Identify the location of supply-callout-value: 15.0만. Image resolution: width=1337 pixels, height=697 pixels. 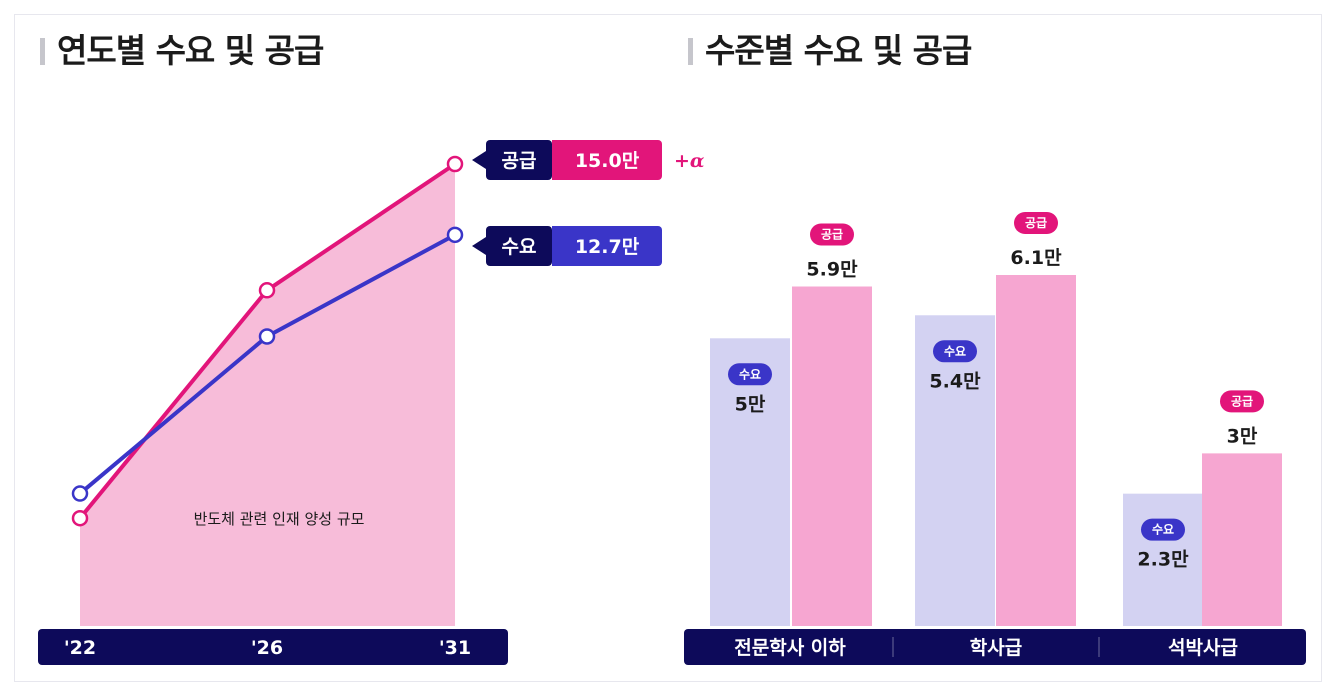
(607, 161).